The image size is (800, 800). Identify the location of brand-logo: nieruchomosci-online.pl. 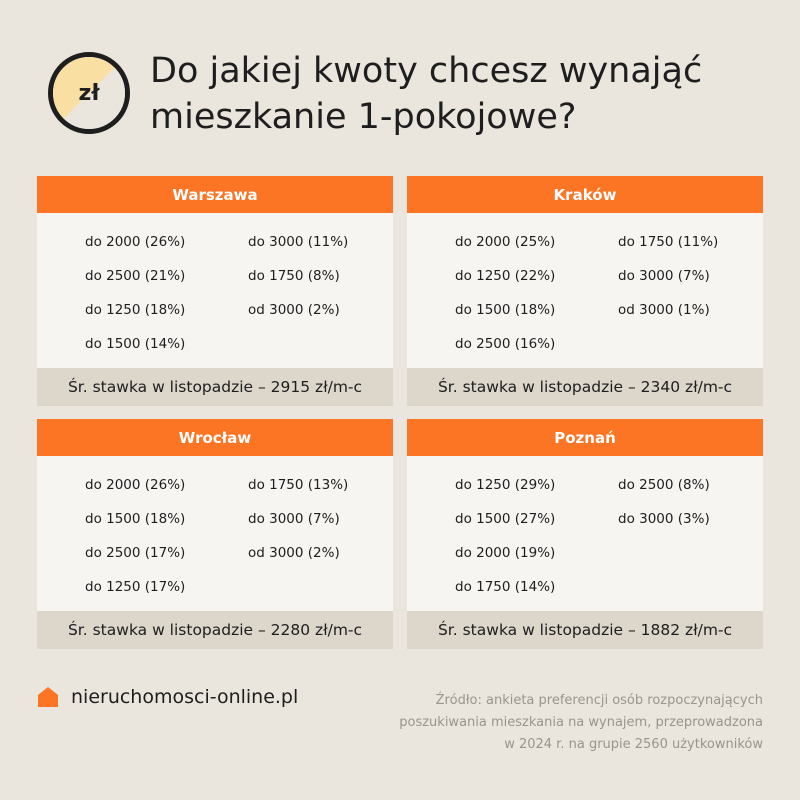
(167, 697).